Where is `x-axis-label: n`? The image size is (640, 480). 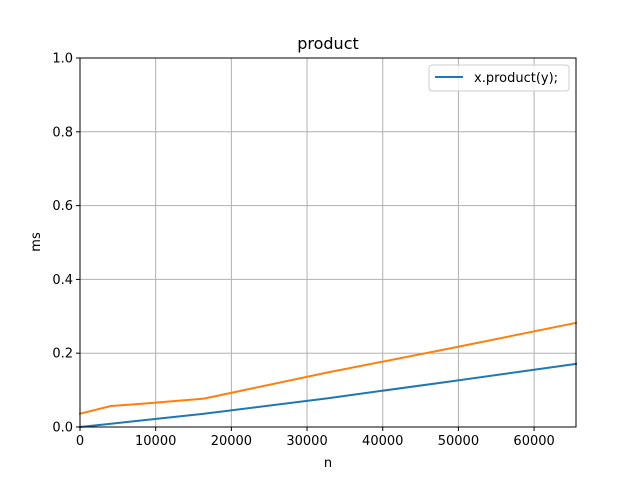 x-axis-label: n is located at coordinates (328, 463).